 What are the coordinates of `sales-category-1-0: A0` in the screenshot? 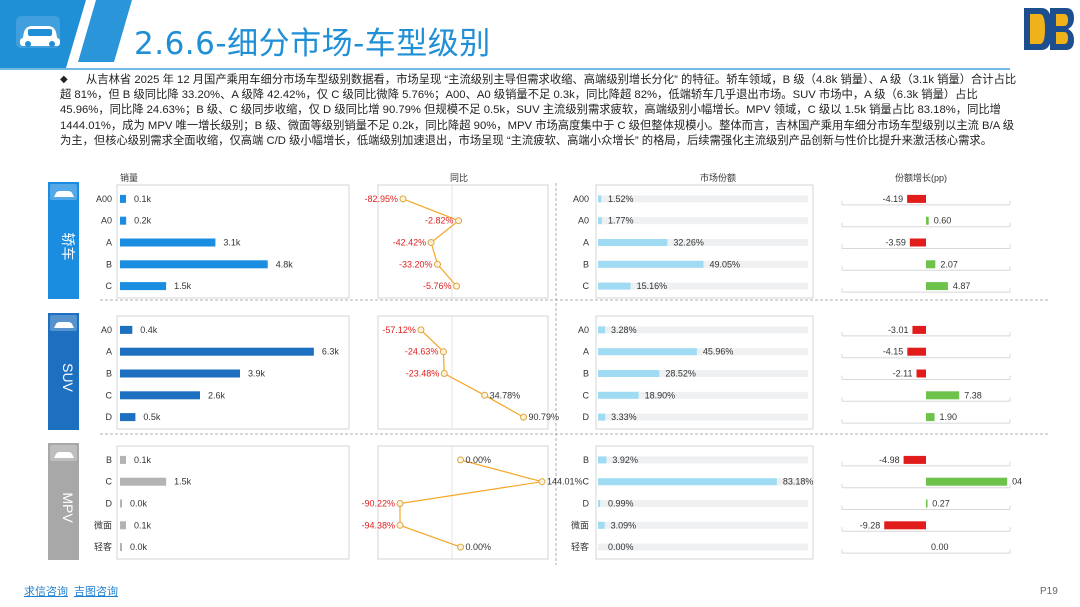 It's located at (106, 330).